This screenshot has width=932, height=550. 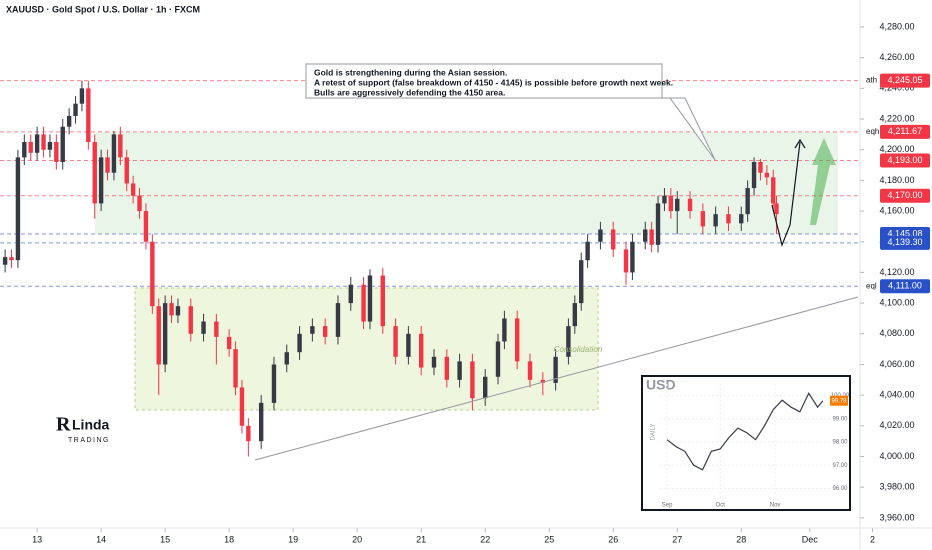 What do you see at coordinates (578, 349) in the screenshot?
I see `zone-label: Consolidation` at bounding box center [578, 349].